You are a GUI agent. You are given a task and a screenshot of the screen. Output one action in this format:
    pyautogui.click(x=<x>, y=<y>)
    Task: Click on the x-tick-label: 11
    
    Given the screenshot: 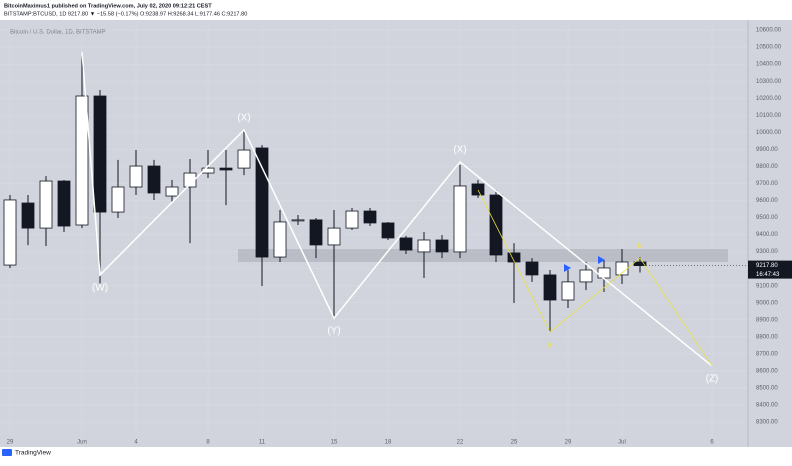 What is the action you would take?
    pyautogui.click(x=262, y=443)
    